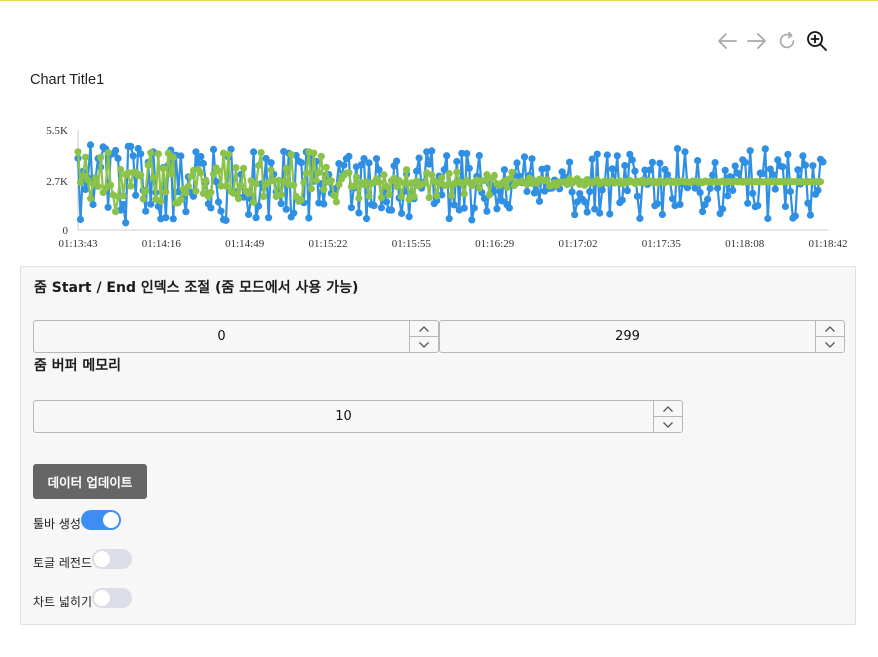 The width and height of the screenshot is (878, 657). I want to click on refresh-icon, so click(787, 41).